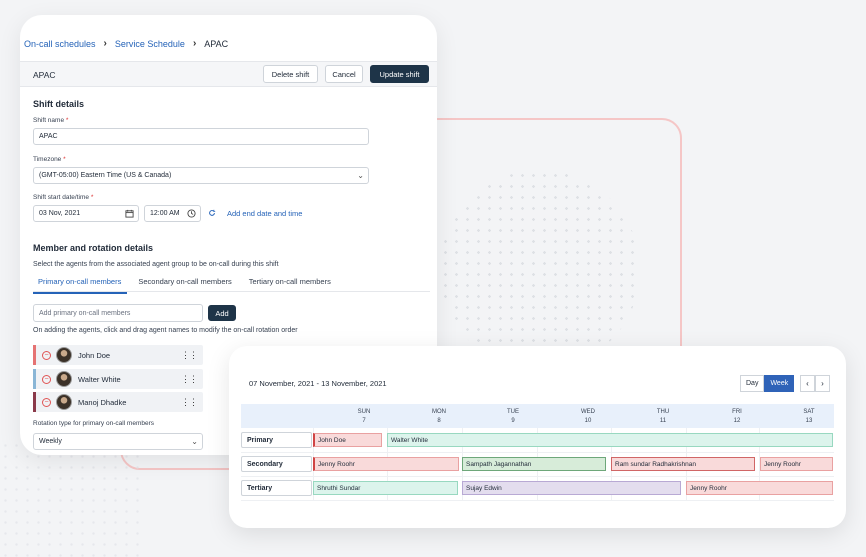 The image size is (866, 557). I want to click on member-name: John Doe, so click(94, 355).